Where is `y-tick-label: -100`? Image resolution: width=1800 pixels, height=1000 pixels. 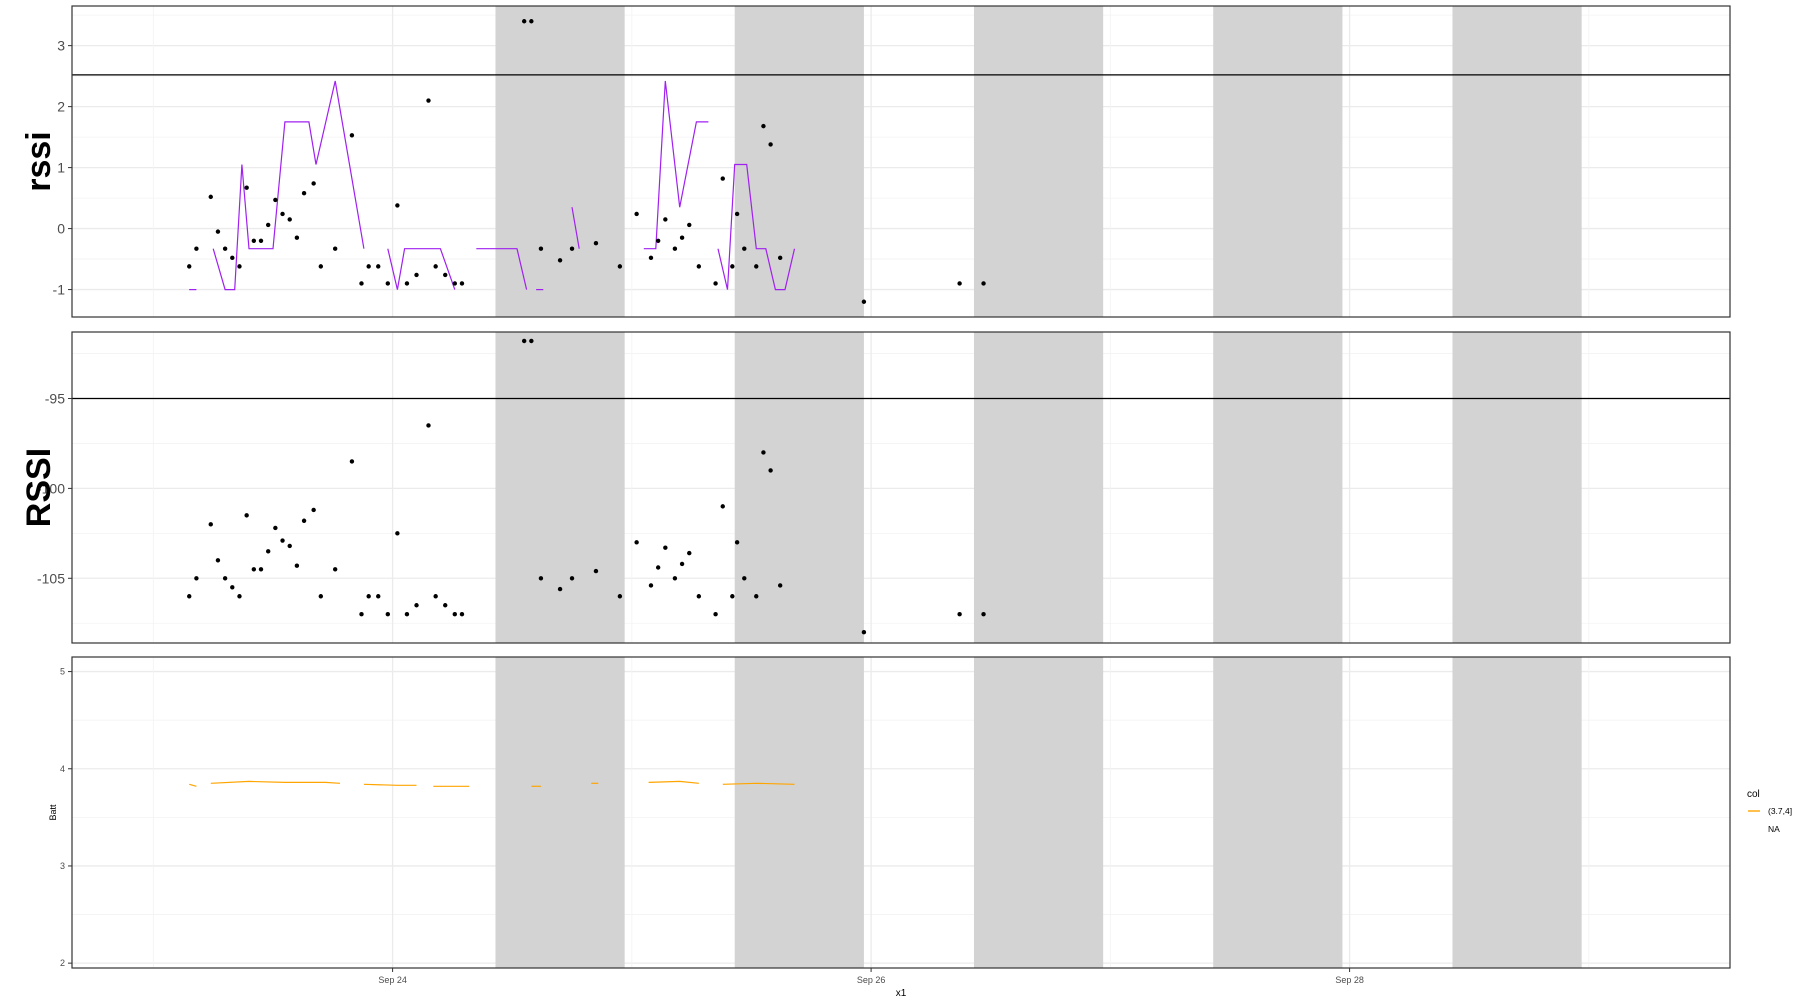
y-tick-label: -100 is located at coordinates (51, 488).